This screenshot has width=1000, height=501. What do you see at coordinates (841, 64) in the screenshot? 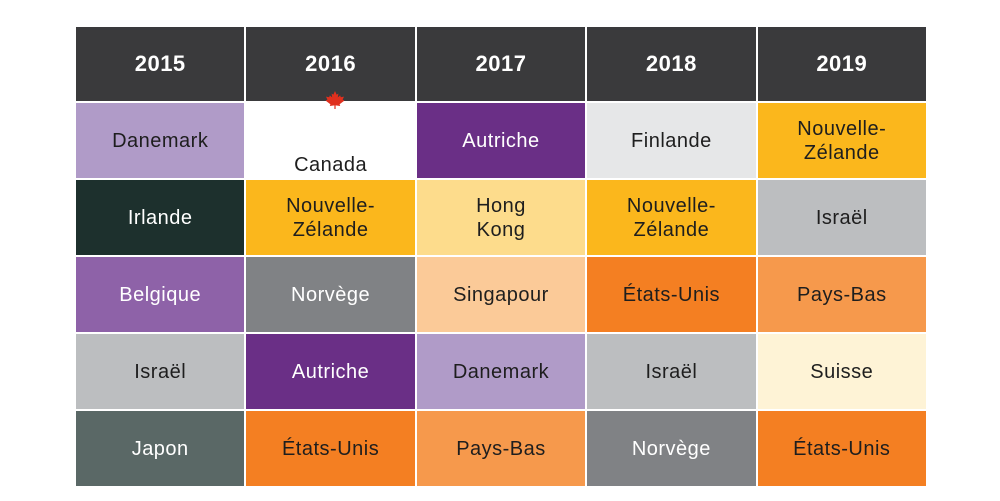
I see `header-year-2019: 2019` at bounding box center [841, 64].